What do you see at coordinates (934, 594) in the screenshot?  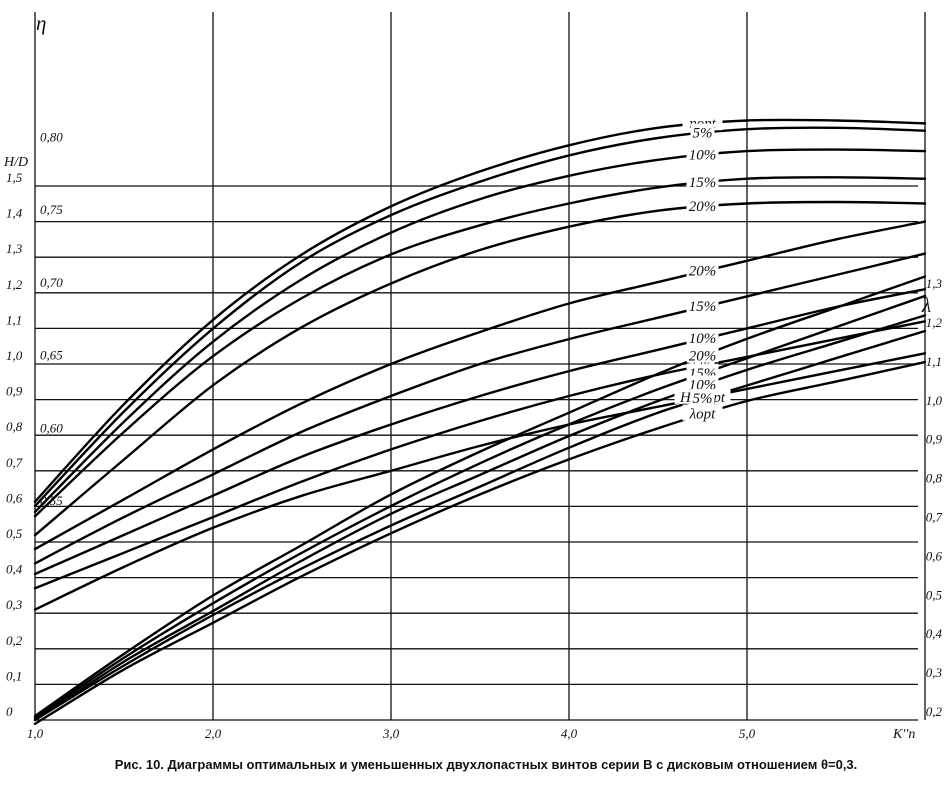 I see `lambda-tick-label: 0,5` at bounding box center [934, 594].